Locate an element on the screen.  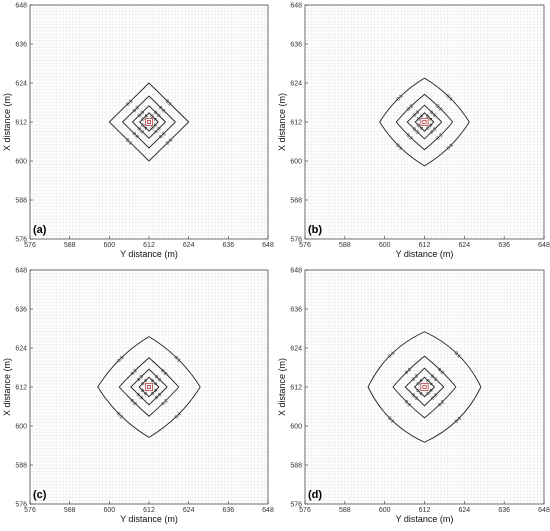
panel-label: (b) is located at coordinates (315, 230).